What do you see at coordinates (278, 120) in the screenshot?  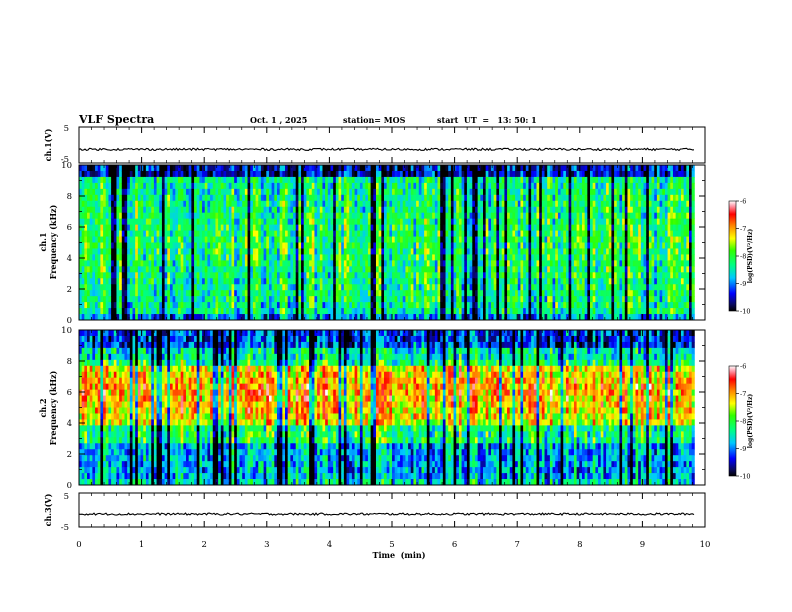 I see `header-date: Oct. 1 , 2025` at bounding box center [278, 120].